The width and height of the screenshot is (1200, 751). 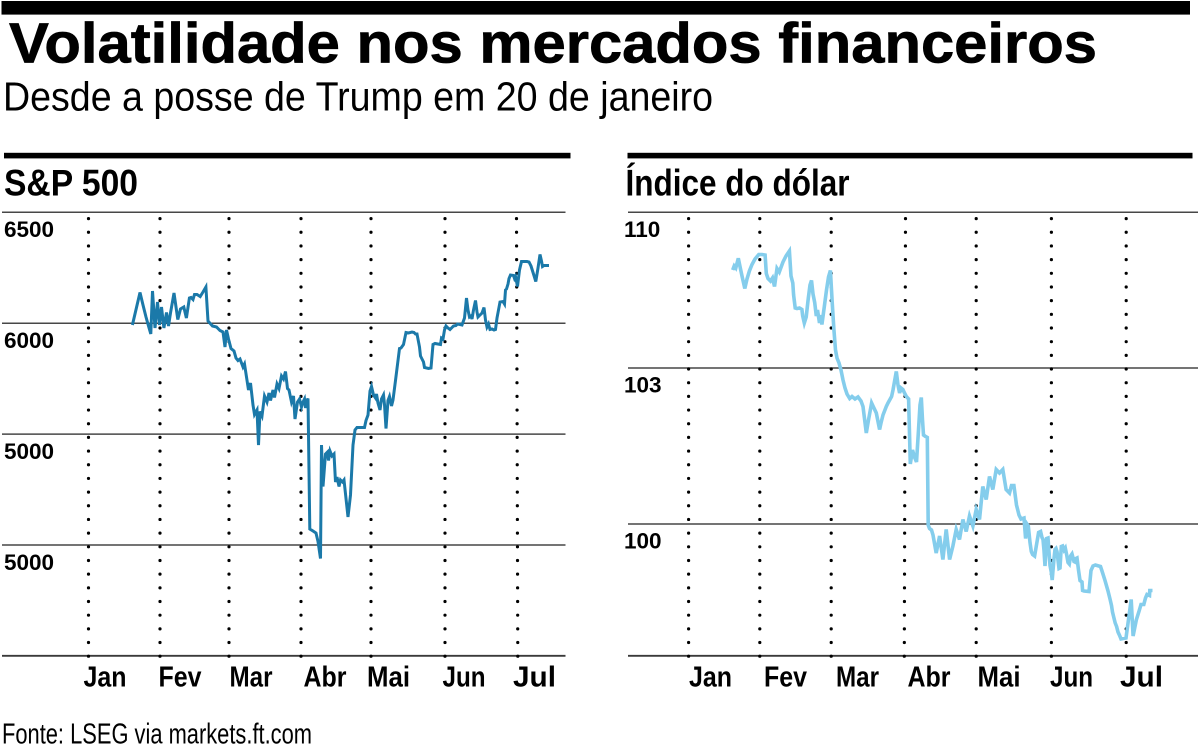 What do you see at coordinates (29, 340) in the screenshot?
I see `svg-text: 6000` at bounding box center [29, 340].